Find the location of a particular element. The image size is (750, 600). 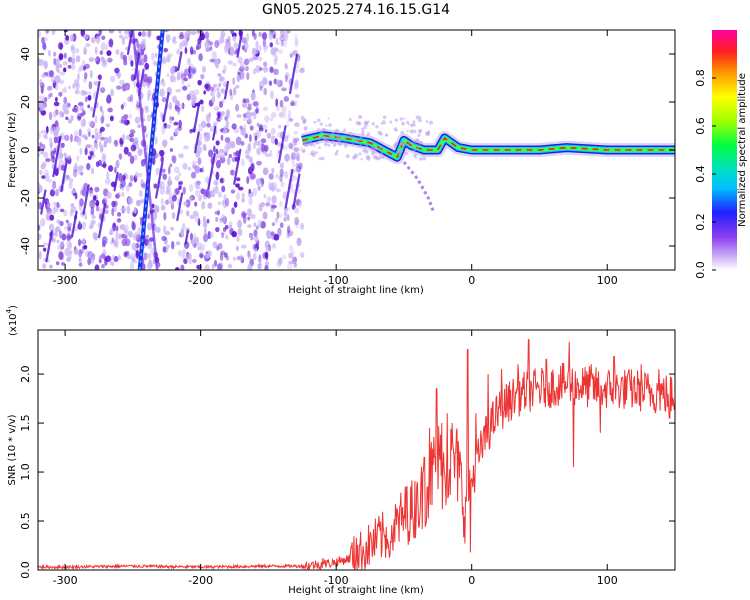

snr-ytick-label: 0.5 is located at coordinates (25, 521).